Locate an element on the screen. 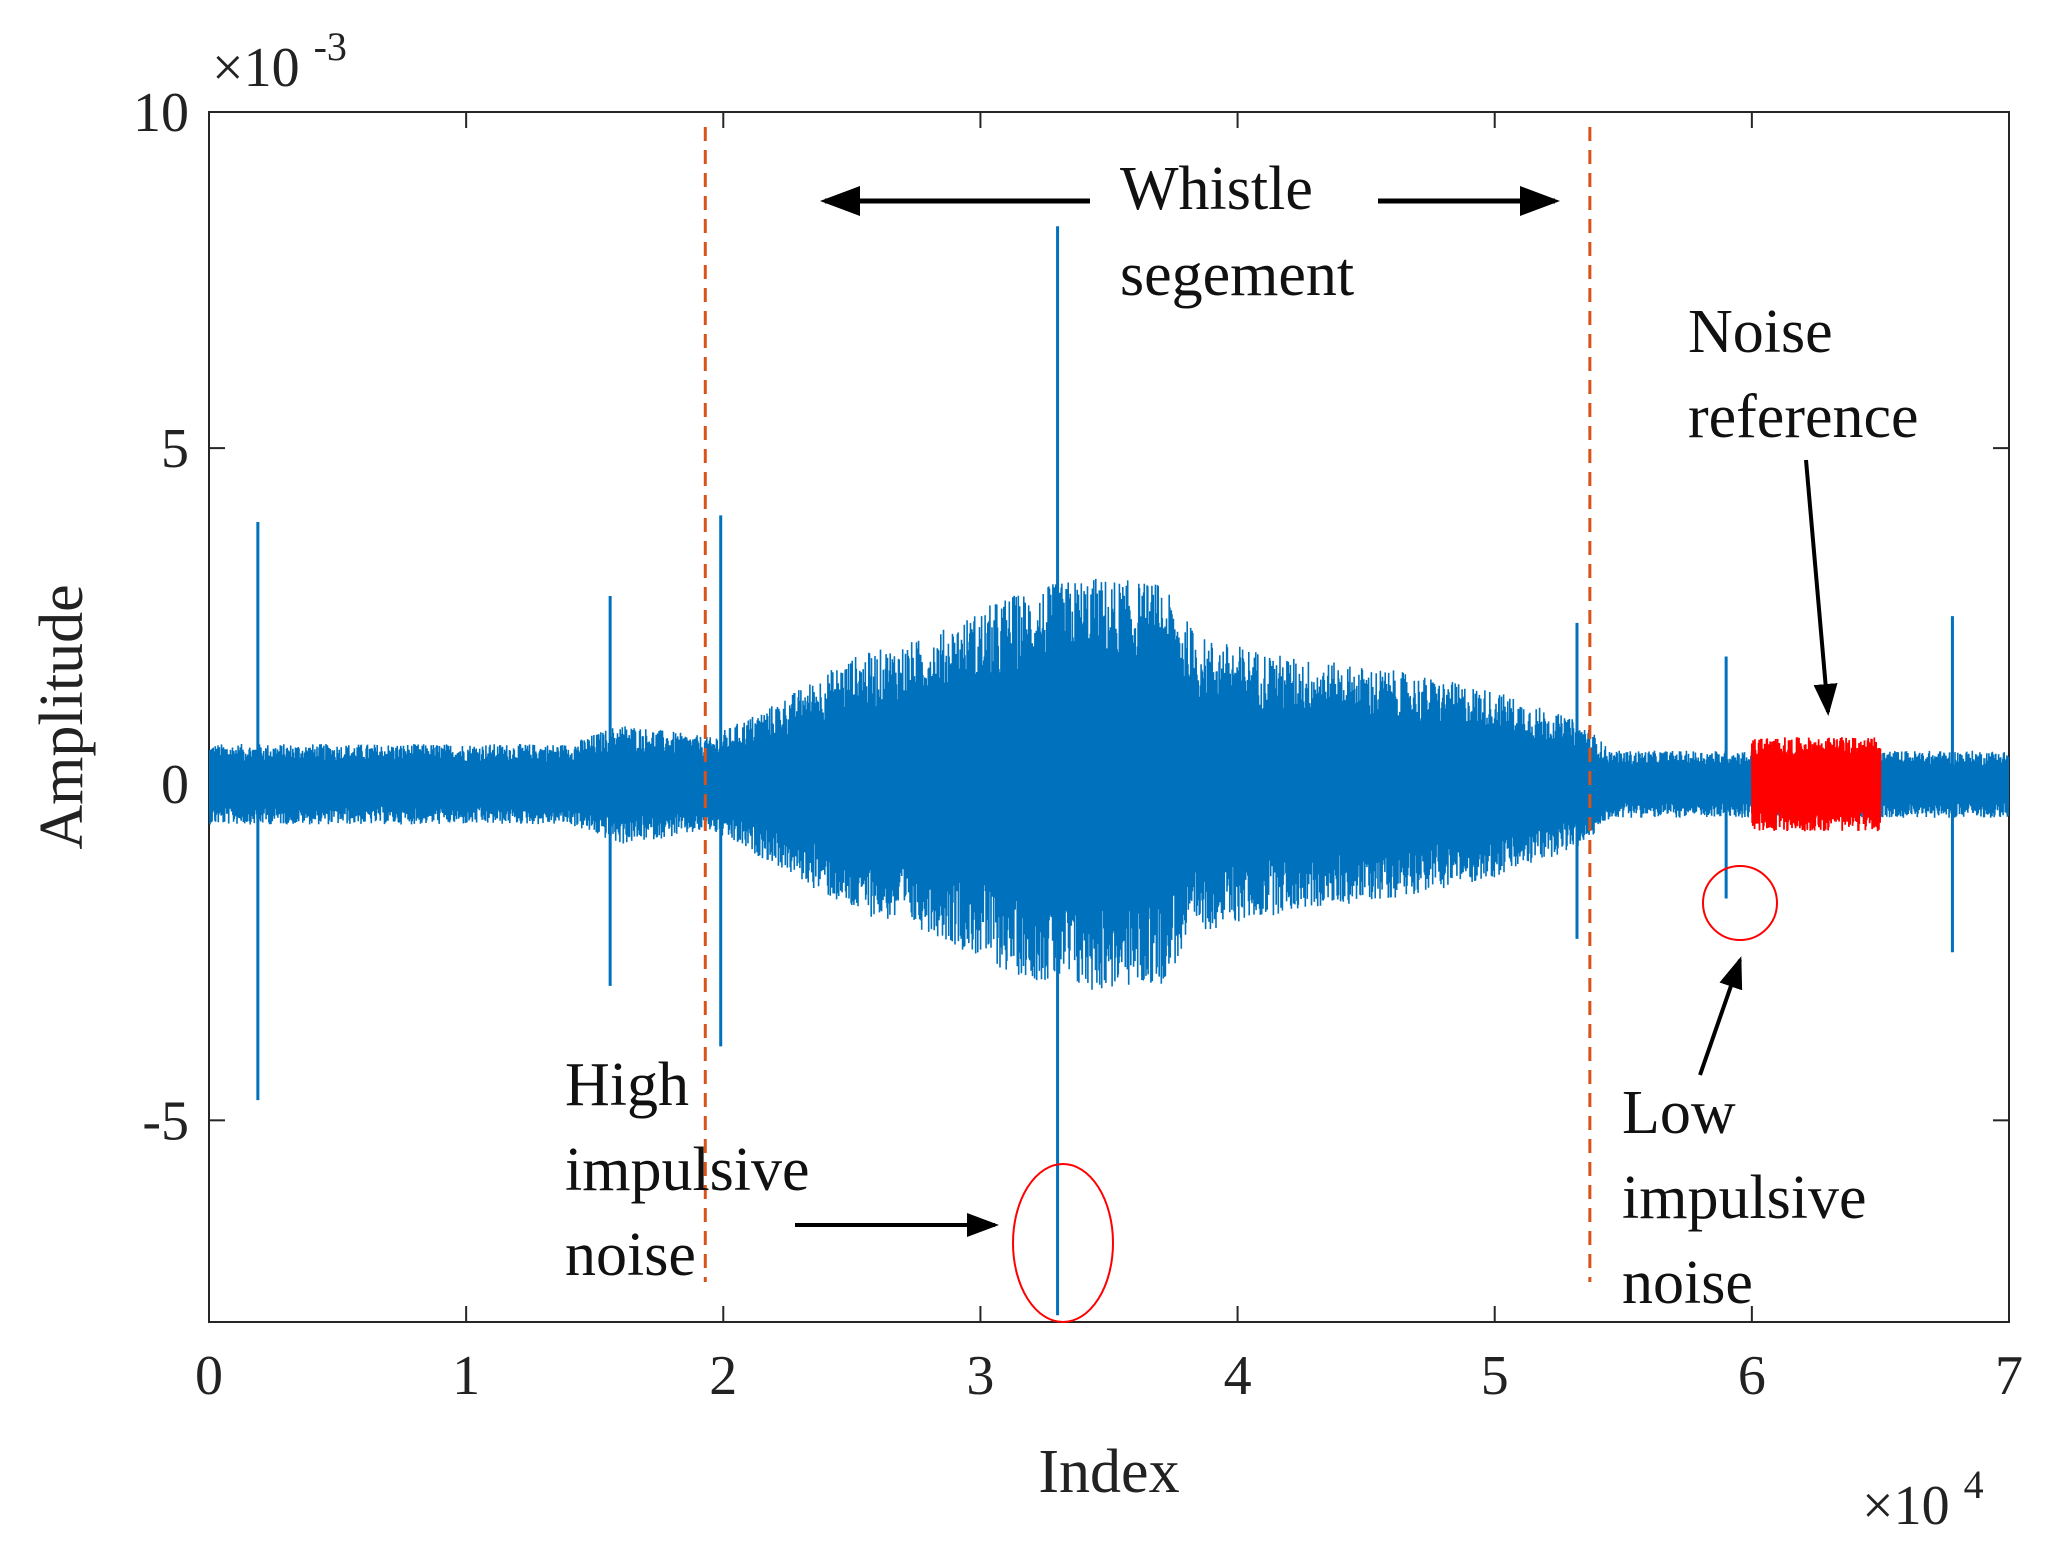 The image size is (2047, 1544). y-axis-label: Amplitude is located at coordinates (62, 716).